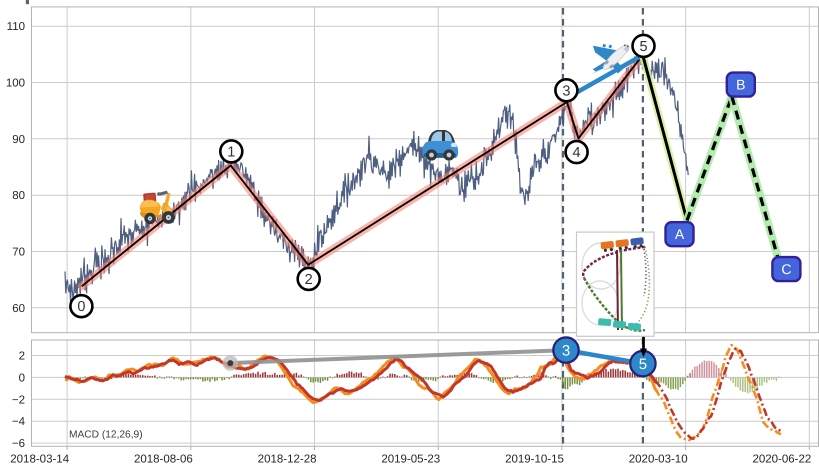  What do you see at coordinates (287, 460) in the screenshot?
I see `svg-text: 2018-12-28` at bounding box center [287, 460].